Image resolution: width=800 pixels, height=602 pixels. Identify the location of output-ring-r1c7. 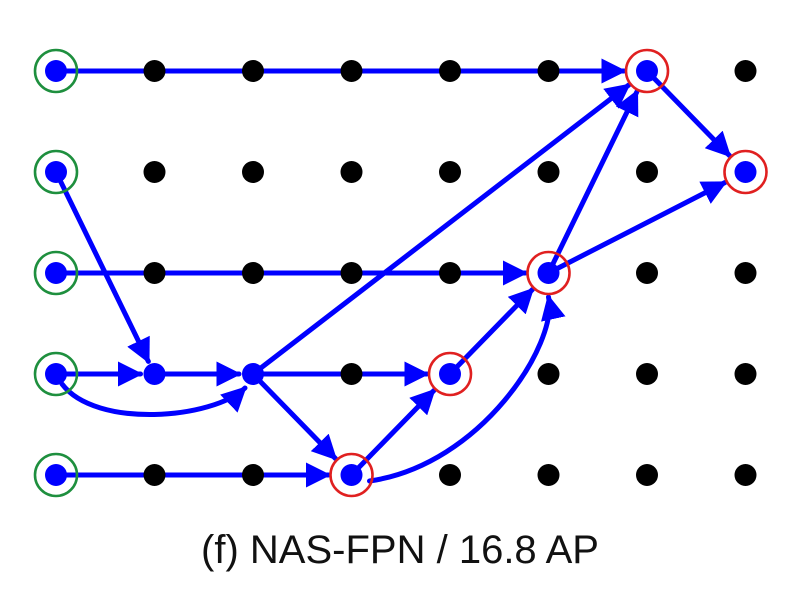
(745, 172).